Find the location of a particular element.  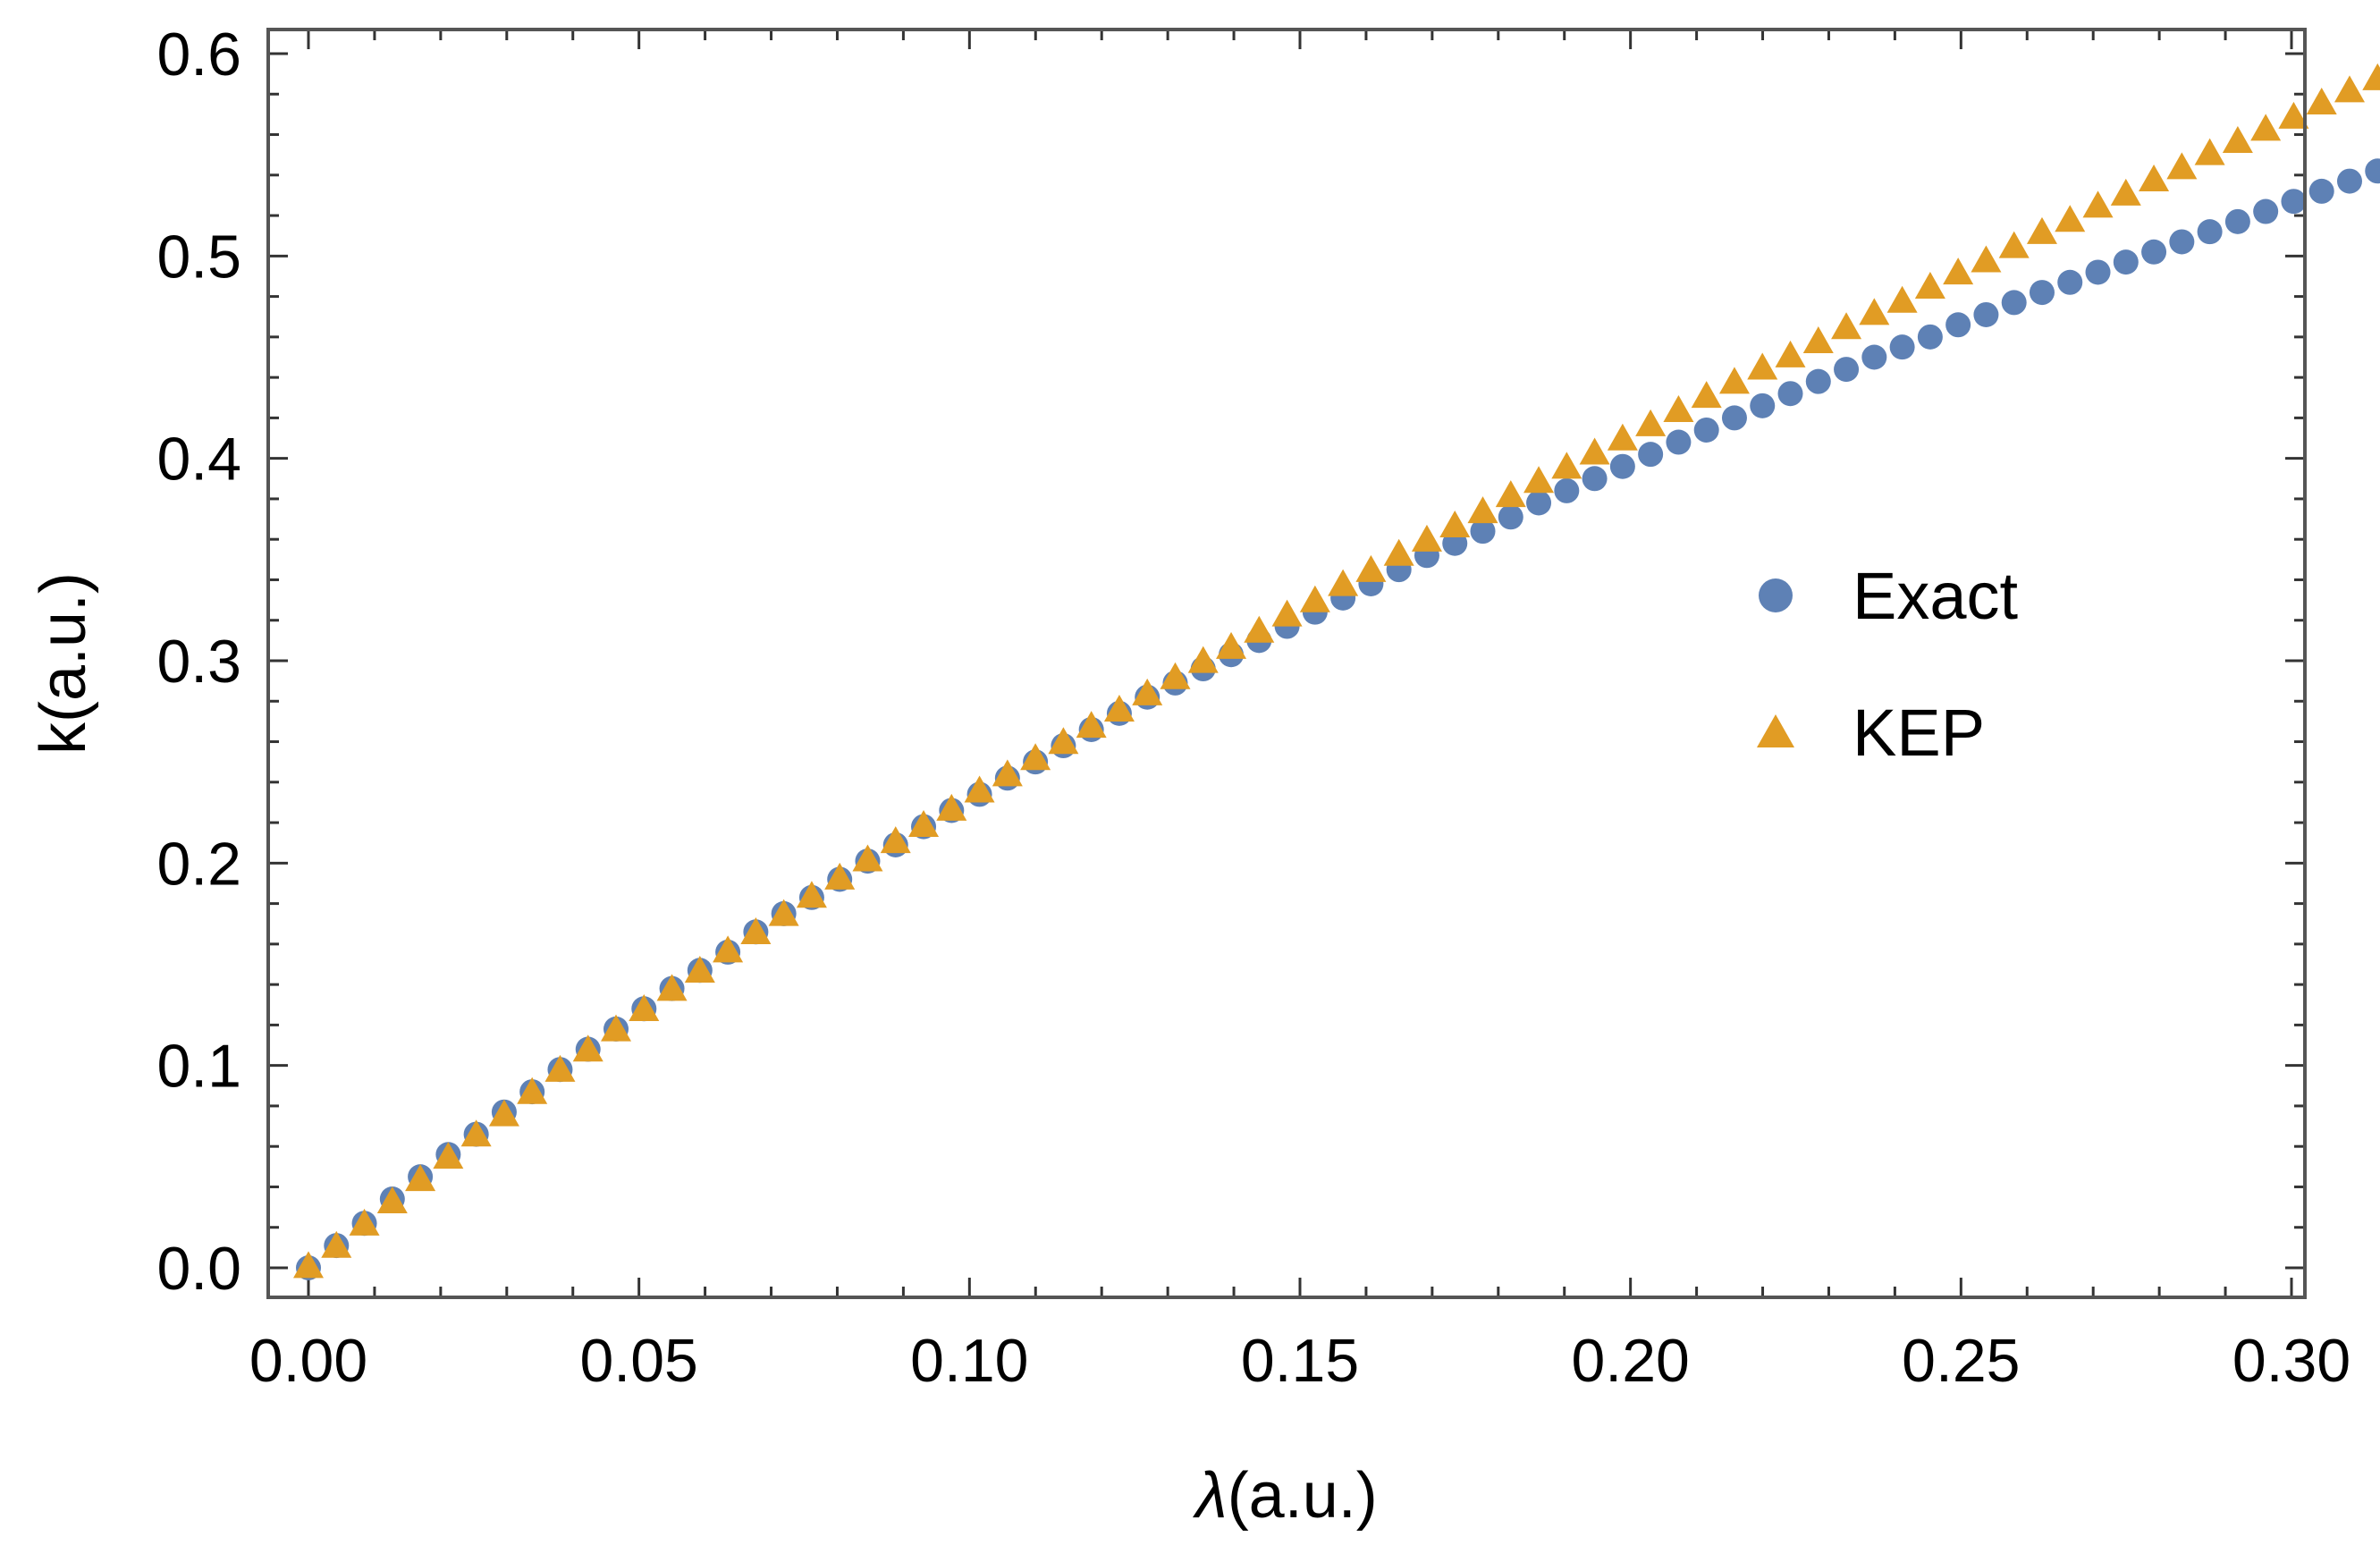

y-tick-label: 0.6 is located at coordinates (199, 55).